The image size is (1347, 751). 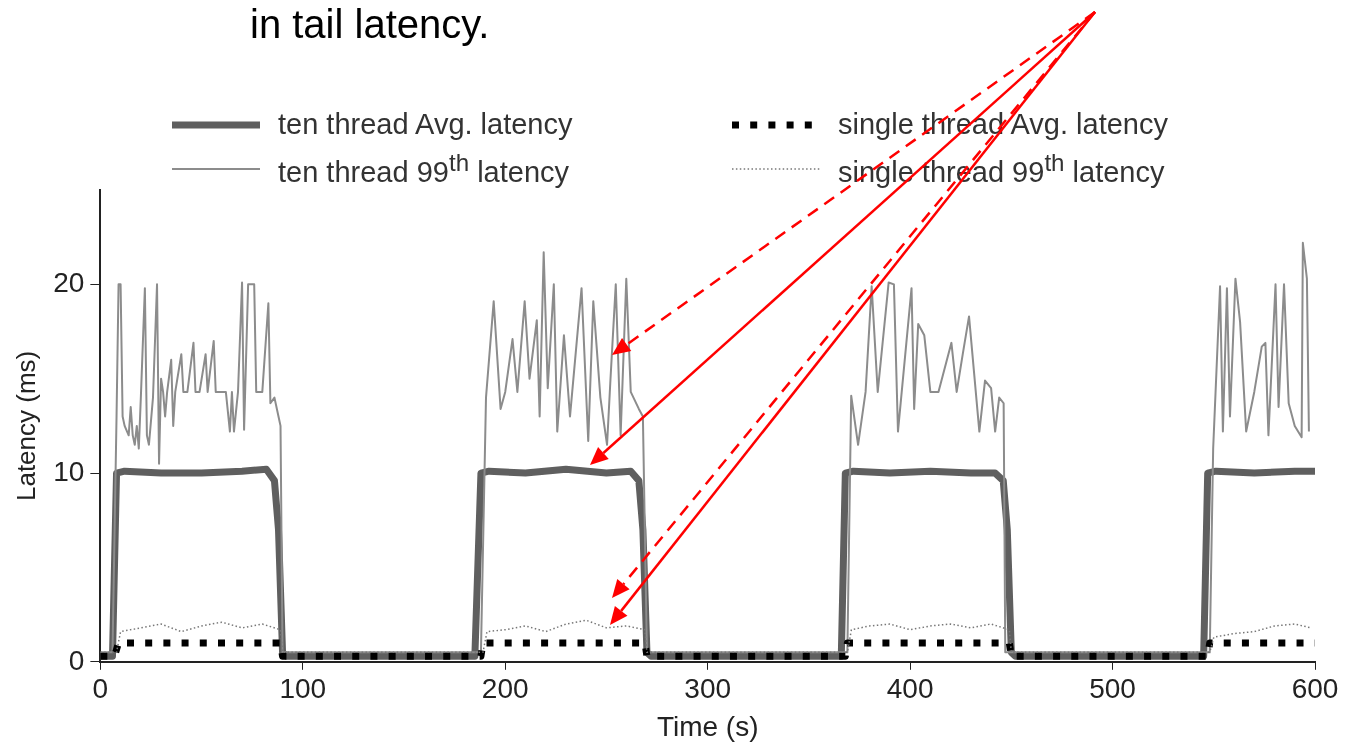 What do you see at coordinates (76, 660) in the screenshot?
I see `y-tick-label: 0` at bounding box center [76, 660].